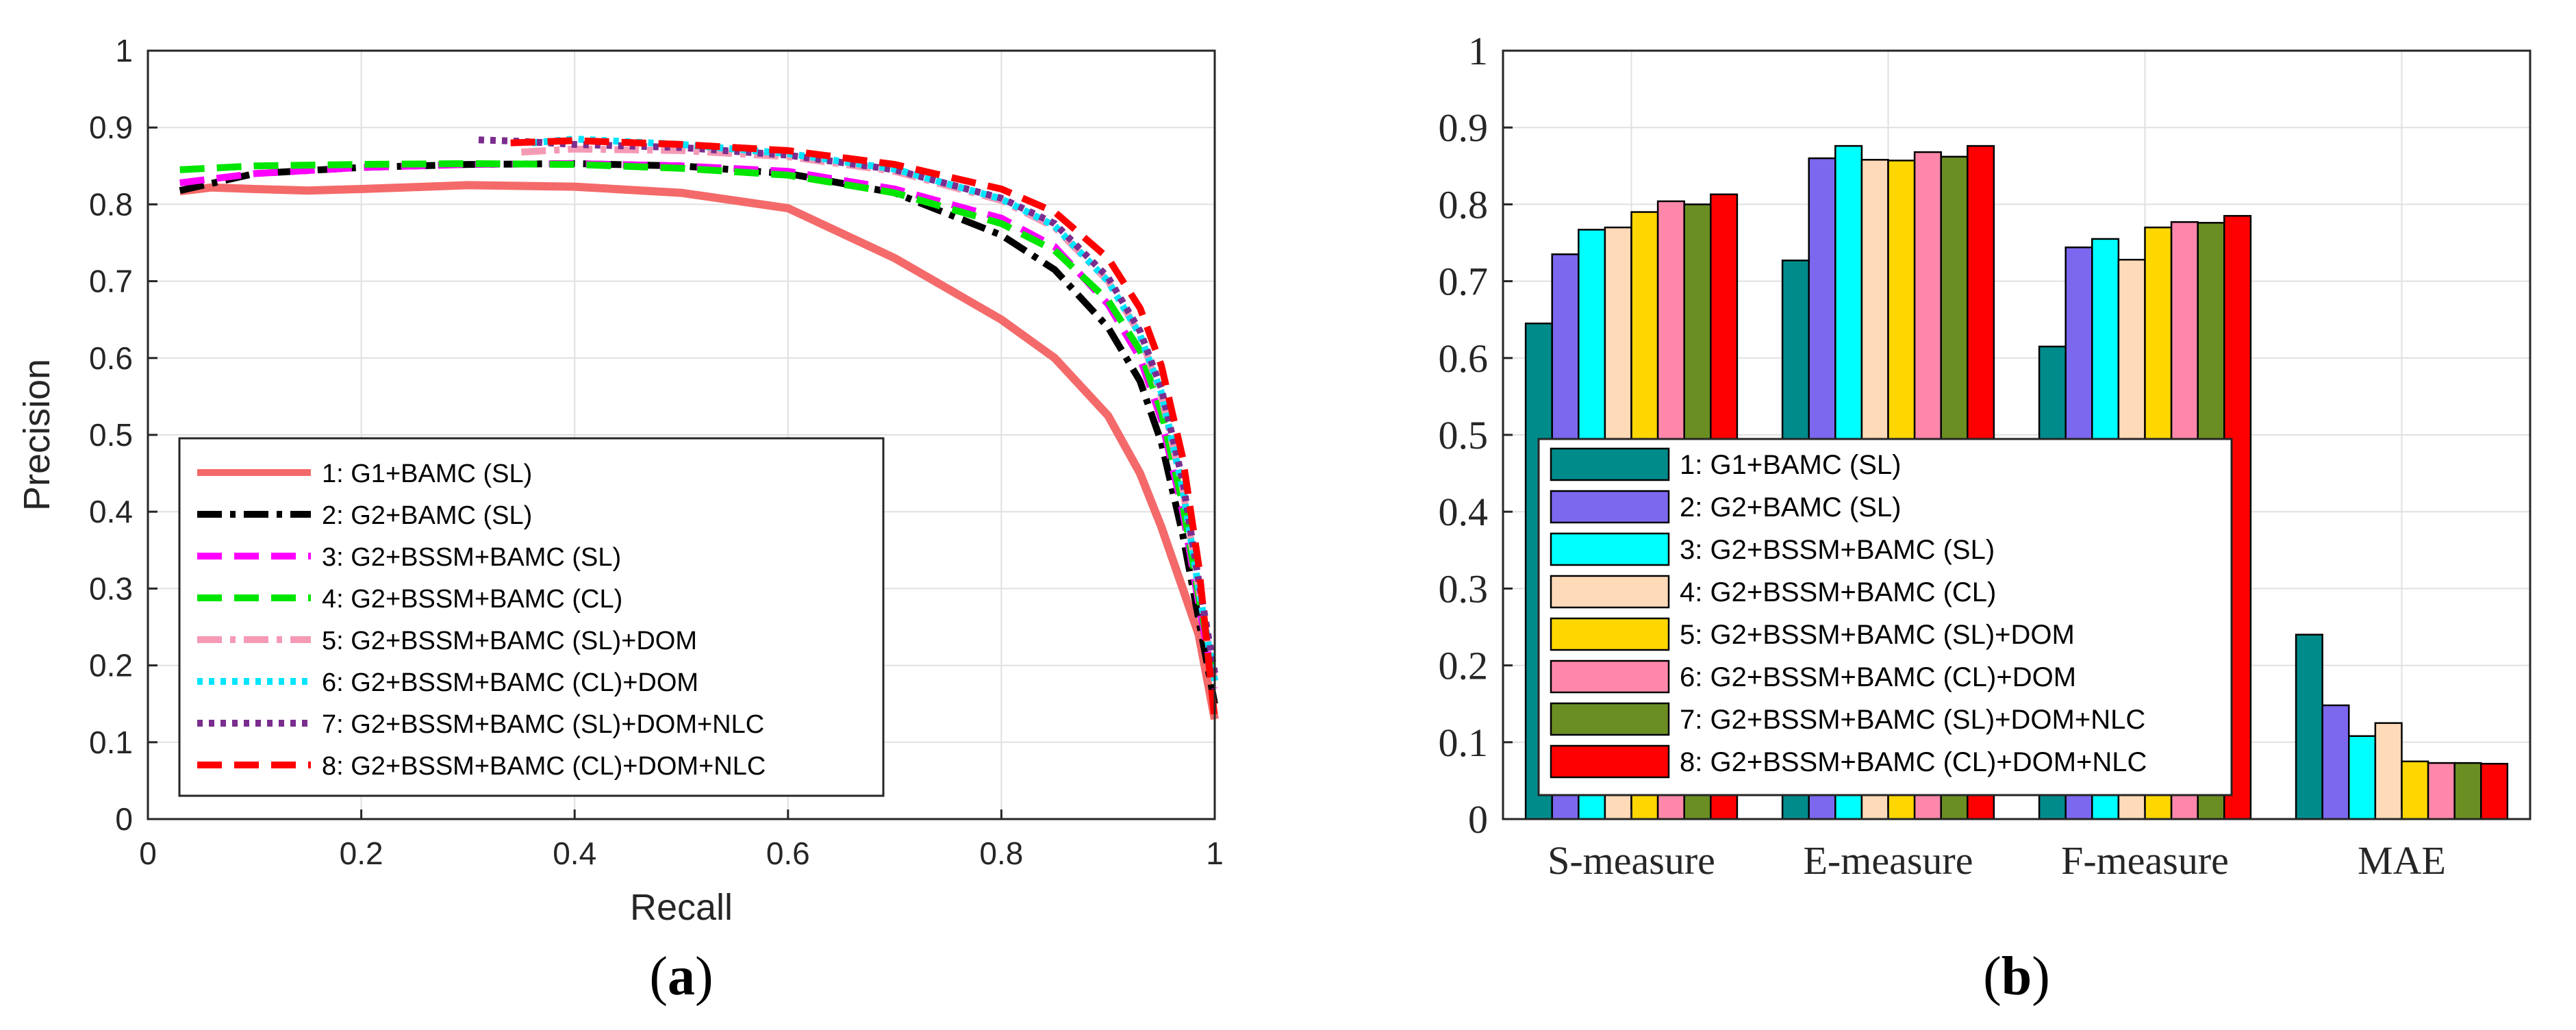 This screenshot has width=2576, height=1030. I want to click on panel-a-y-tick-label: 0.9, so click(111, 127).